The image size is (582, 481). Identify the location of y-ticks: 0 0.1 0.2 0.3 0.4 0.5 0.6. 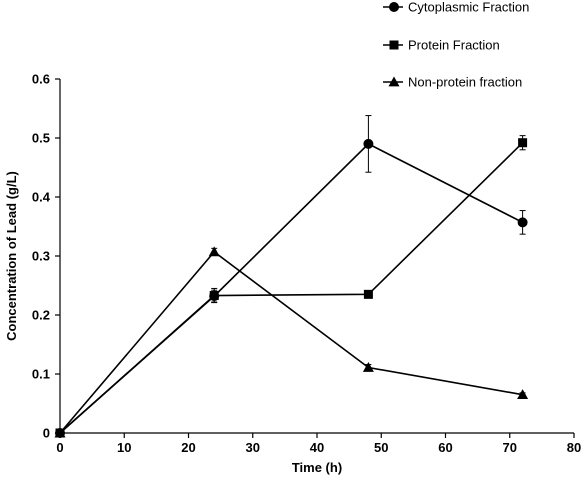
(46, 256).